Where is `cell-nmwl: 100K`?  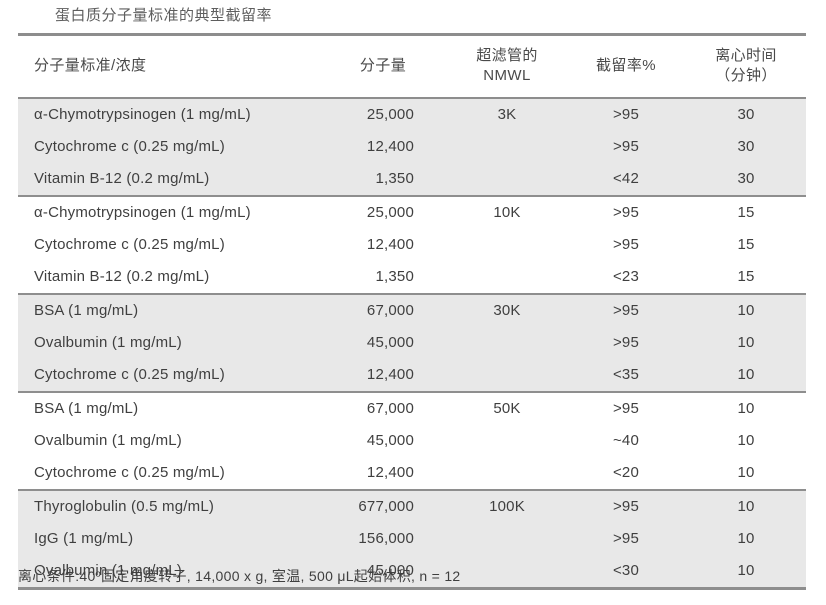
cell-nmwl: 100K is located at coordinates (507, 506).